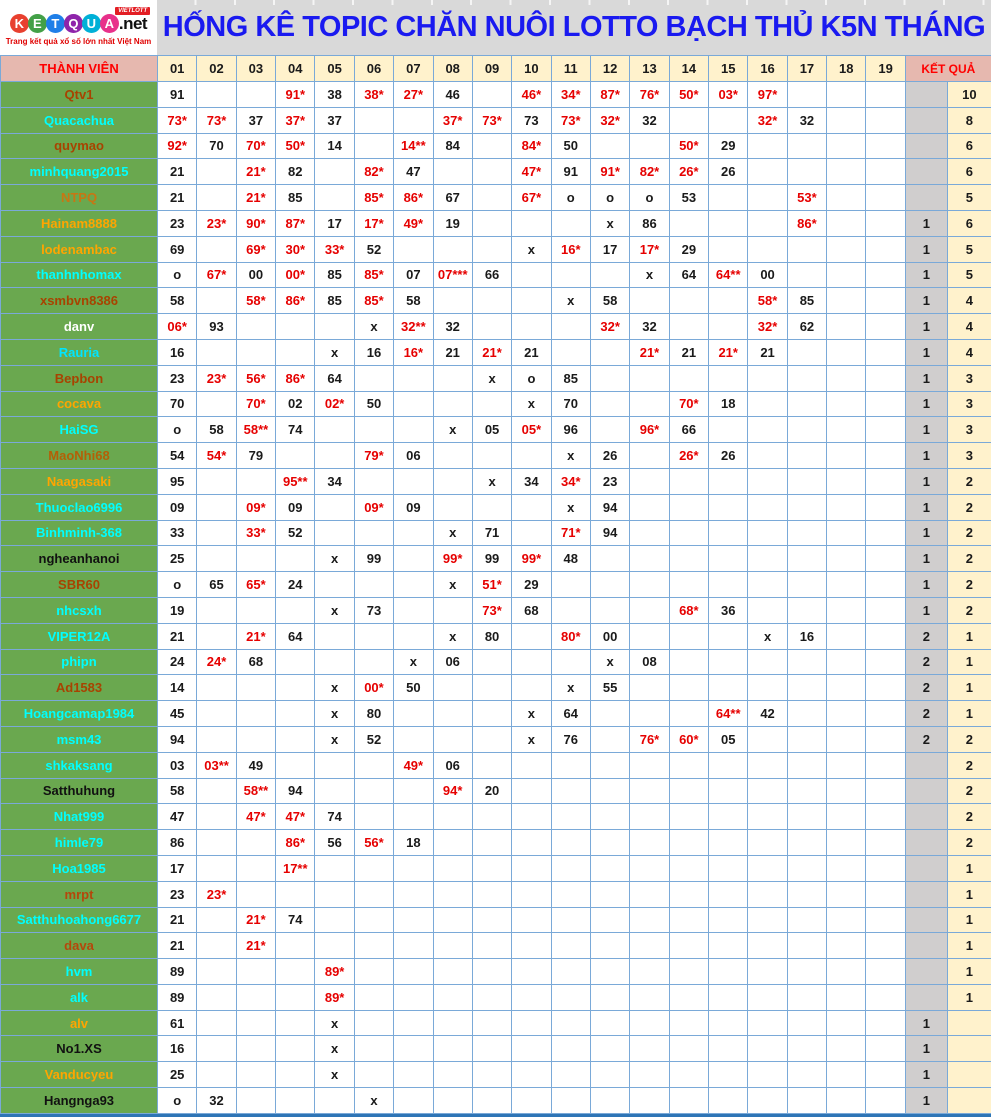 This screenshot has width=991, height=1117. I want to click on day-cell: 09, so click(413, 507).